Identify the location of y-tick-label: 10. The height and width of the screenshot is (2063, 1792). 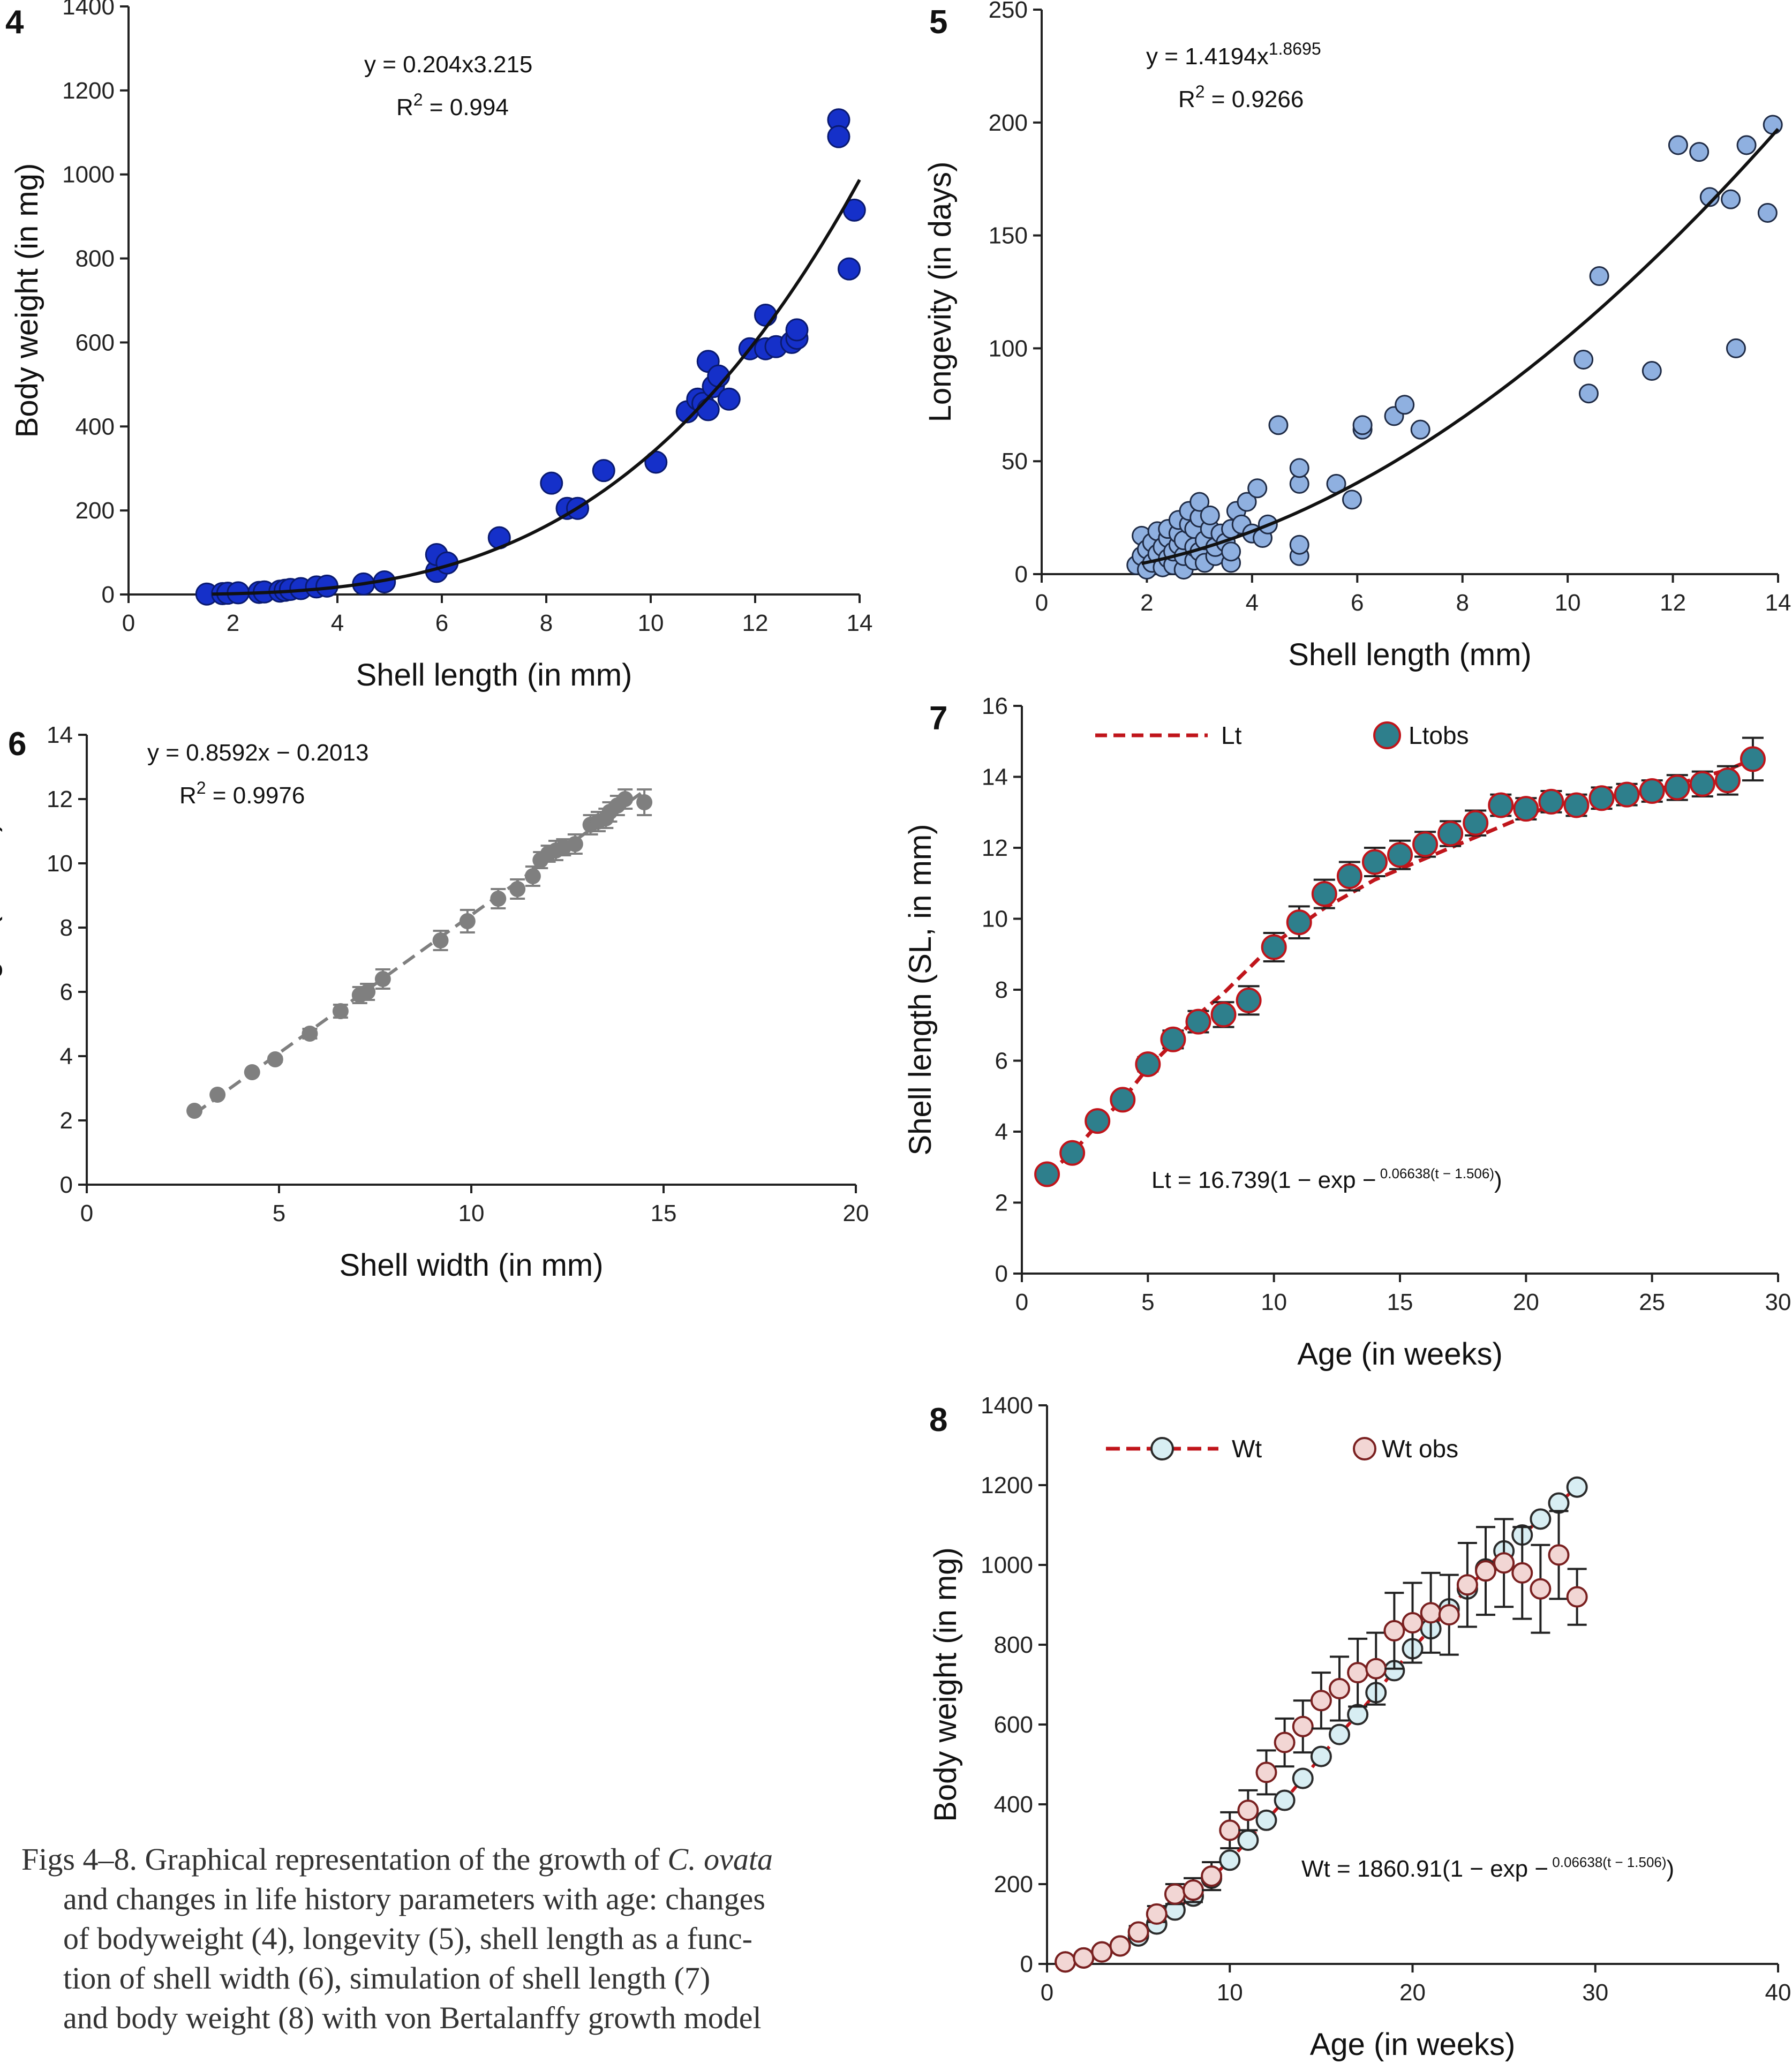
(60, 863).